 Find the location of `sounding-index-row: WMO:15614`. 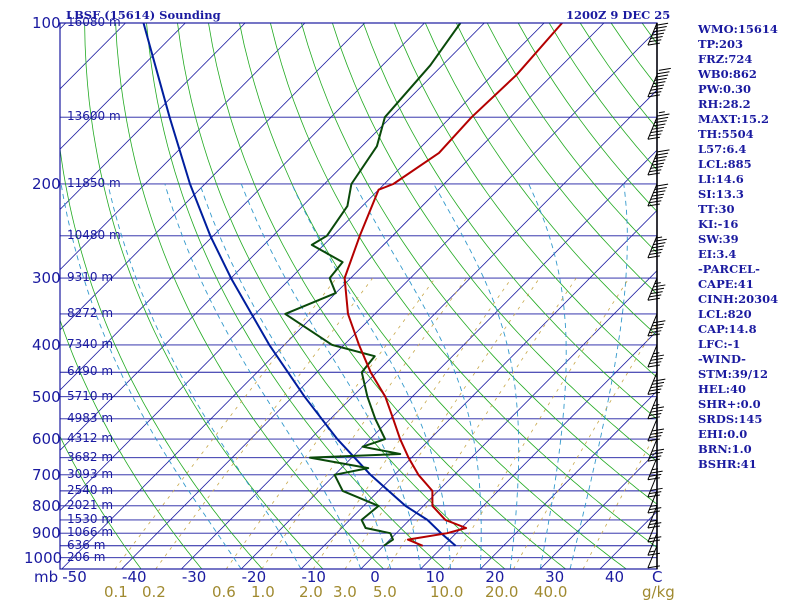

sounding-index-row: WMO:15614 is located at coordinates (738, 29).